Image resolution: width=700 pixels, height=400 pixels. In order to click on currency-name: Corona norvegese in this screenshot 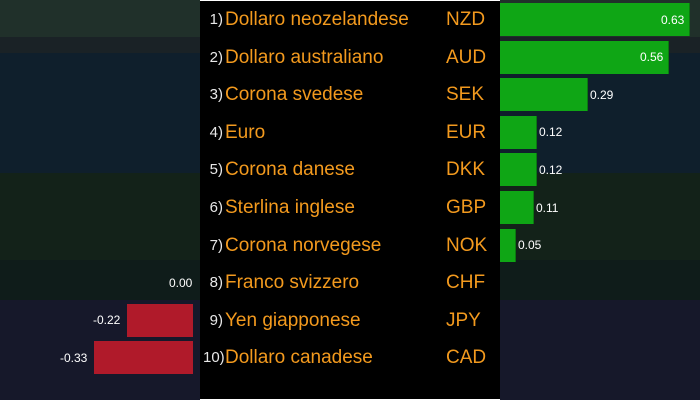, I will do `click(303, 245)`.